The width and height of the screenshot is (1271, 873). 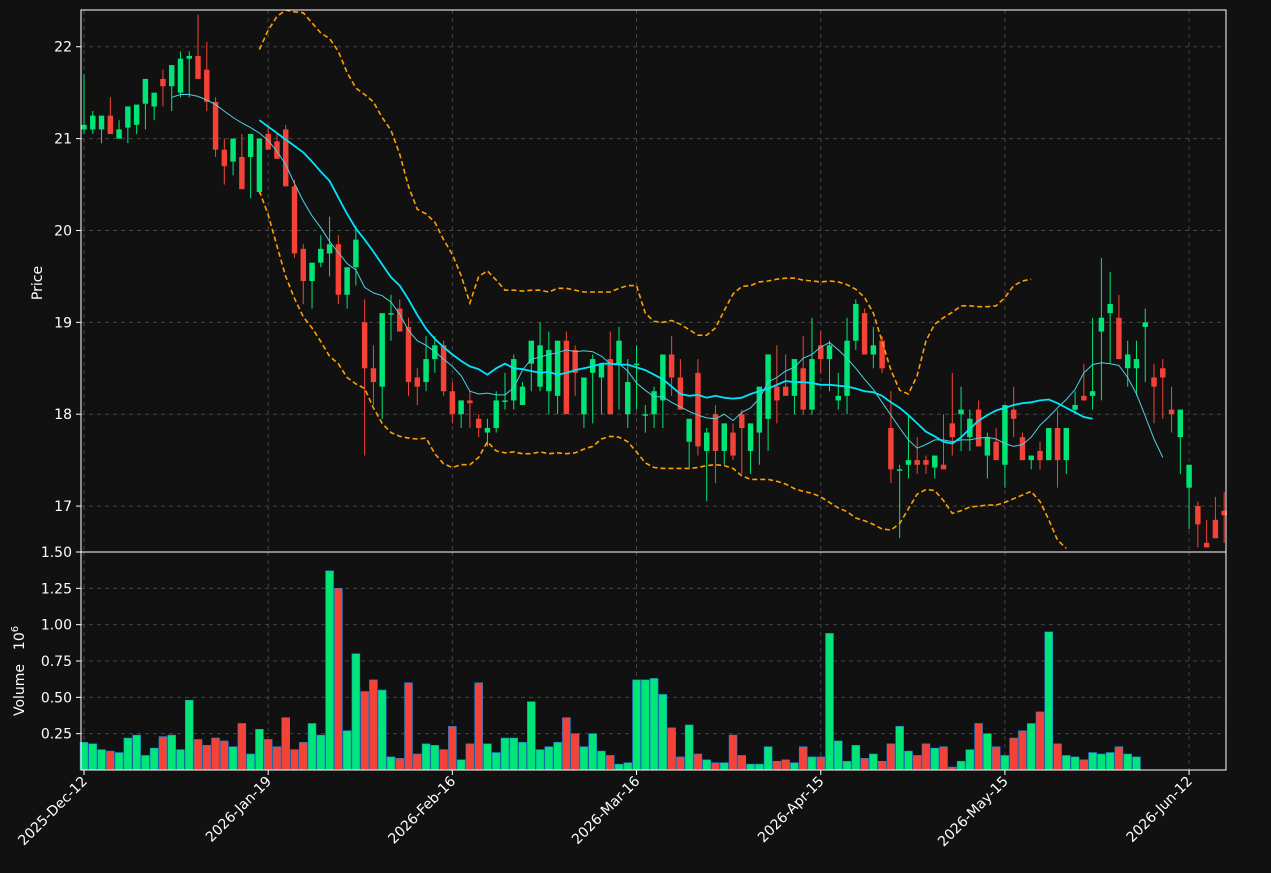 What do you see at coordinates (63, 140) in the screenshot?
I see `price-tick-label: 21` at bounding box center [63, 140].